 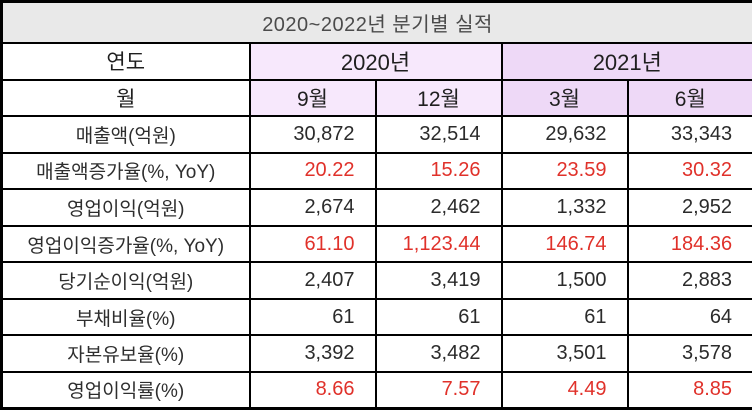 I want to click on value-cell: 3,501, so click(x=564, y=353).